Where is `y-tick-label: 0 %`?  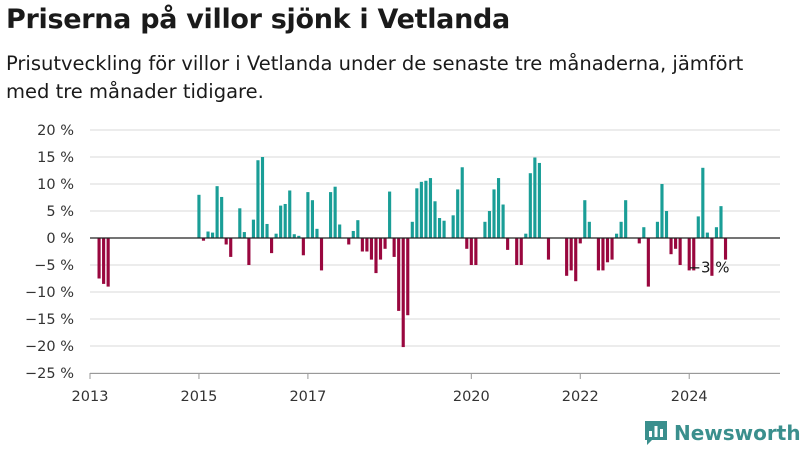
y-tick-label: 0 % is located at coordinates (60, 239).